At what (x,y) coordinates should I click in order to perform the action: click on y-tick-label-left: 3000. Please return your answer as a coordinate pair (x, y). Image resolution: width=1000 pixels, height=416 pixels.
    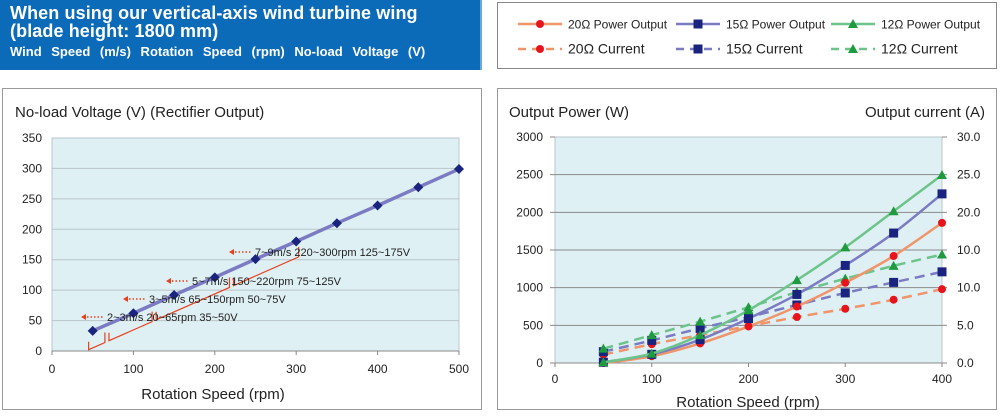
    Looking at the image, I should click on (529, 137).